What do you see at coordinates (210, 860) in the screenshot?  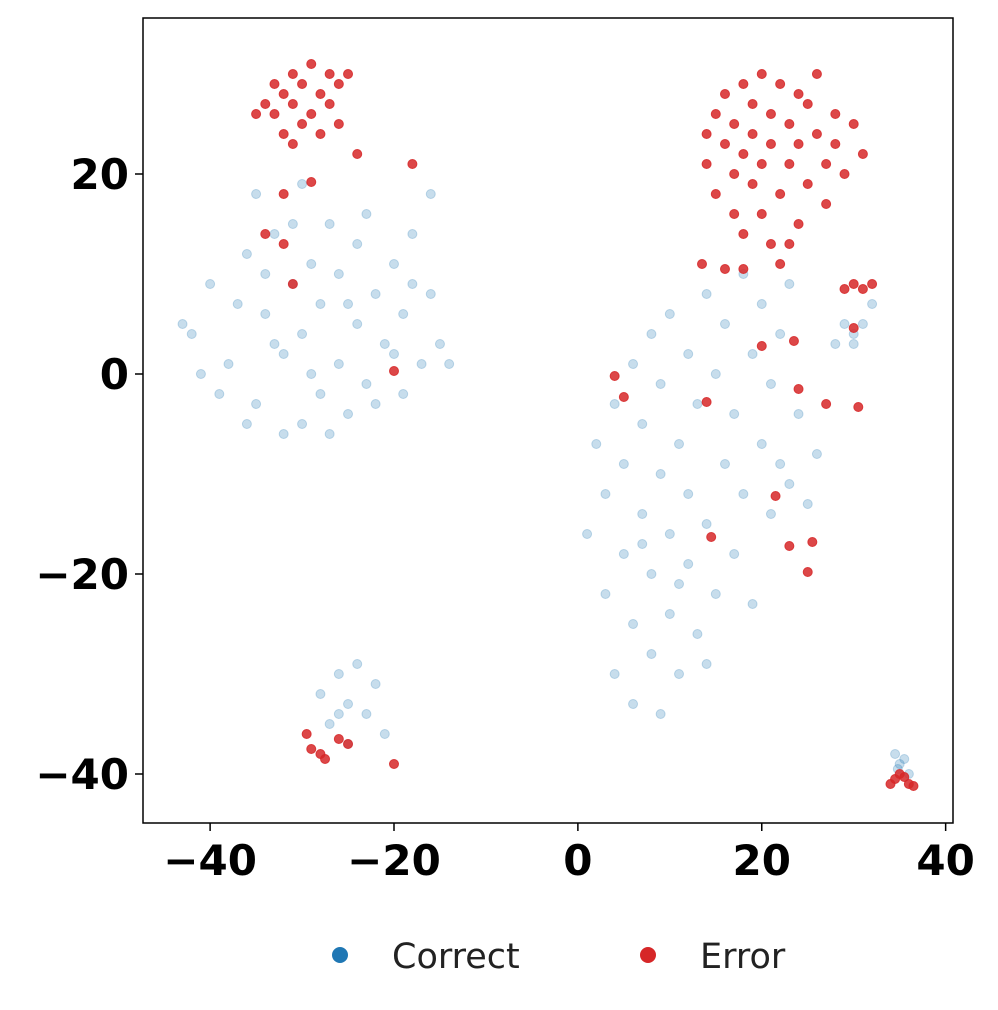 I see `x-tick-label: −40` at bounding box center [210, 860].